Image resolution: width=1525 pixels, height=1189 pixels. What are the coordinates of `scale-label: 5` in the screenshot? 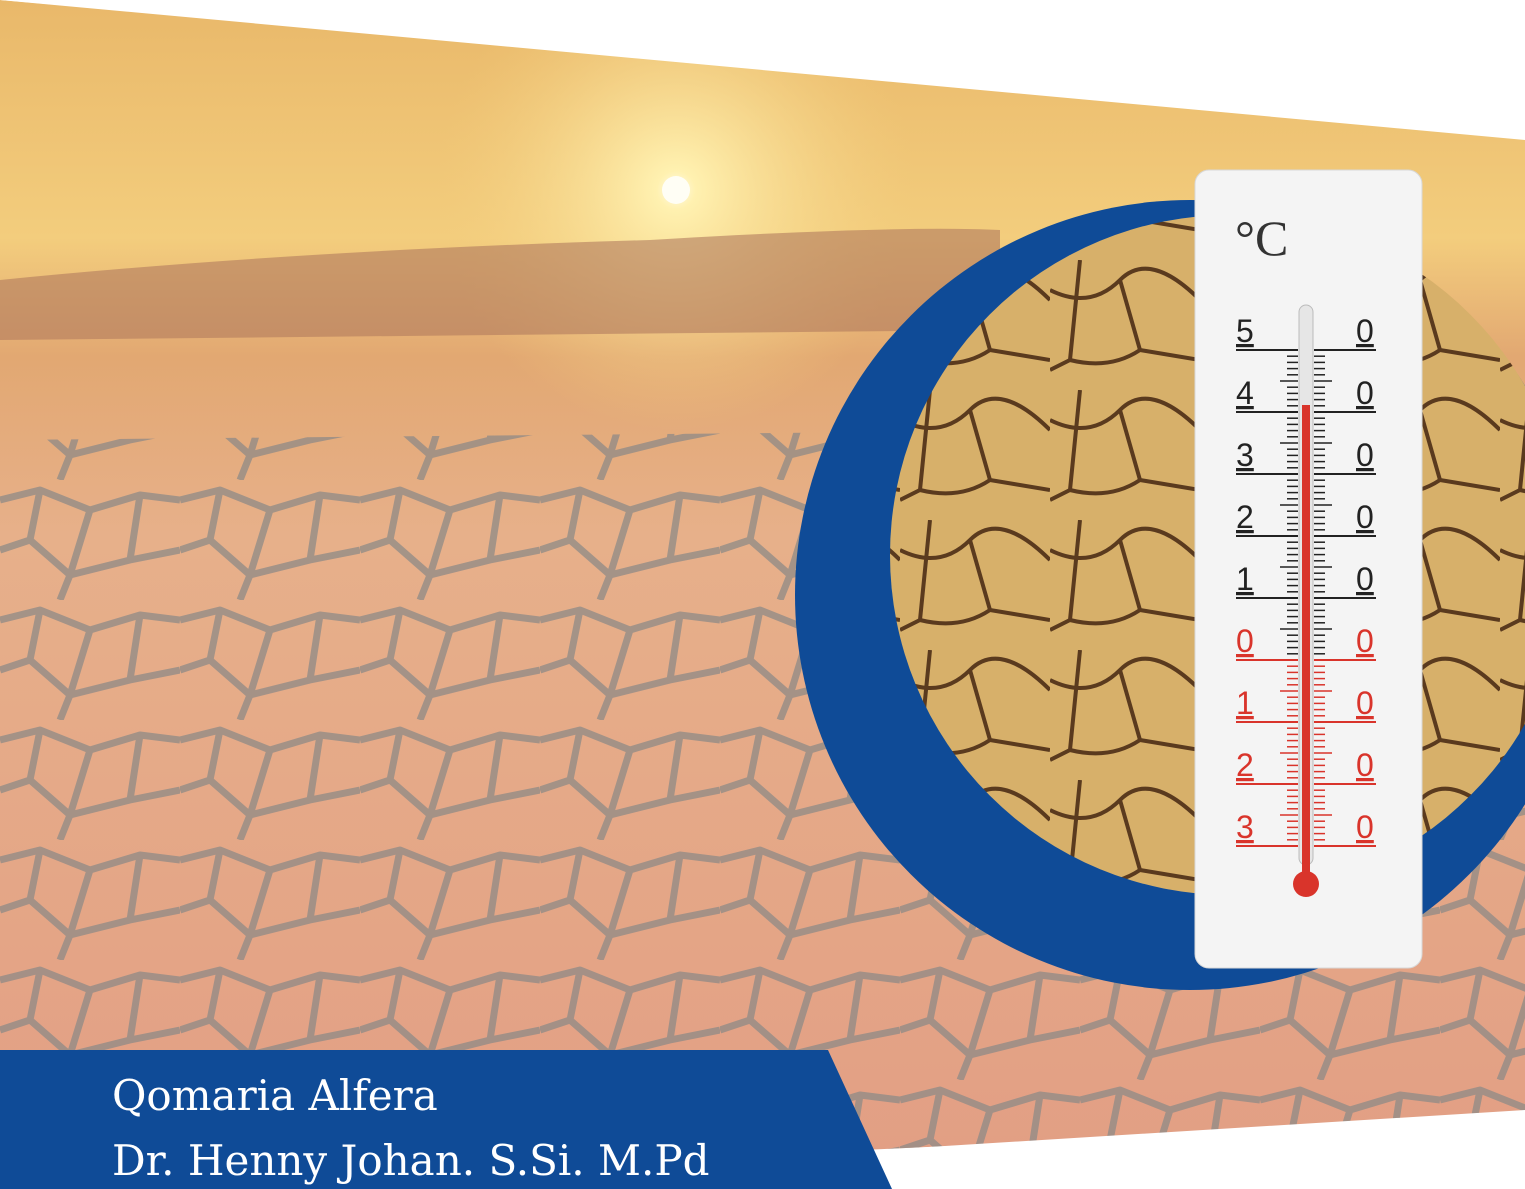 It's located at (1245, 331).